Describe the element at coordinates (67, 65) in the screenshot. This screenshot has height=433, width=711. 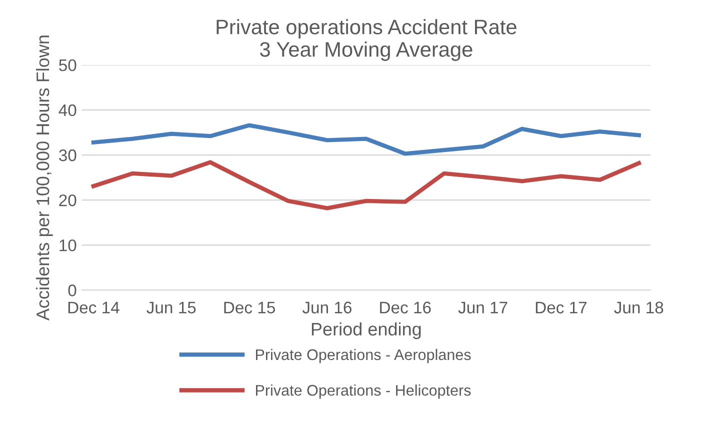
I see `y-tick-label: 50` at that location.